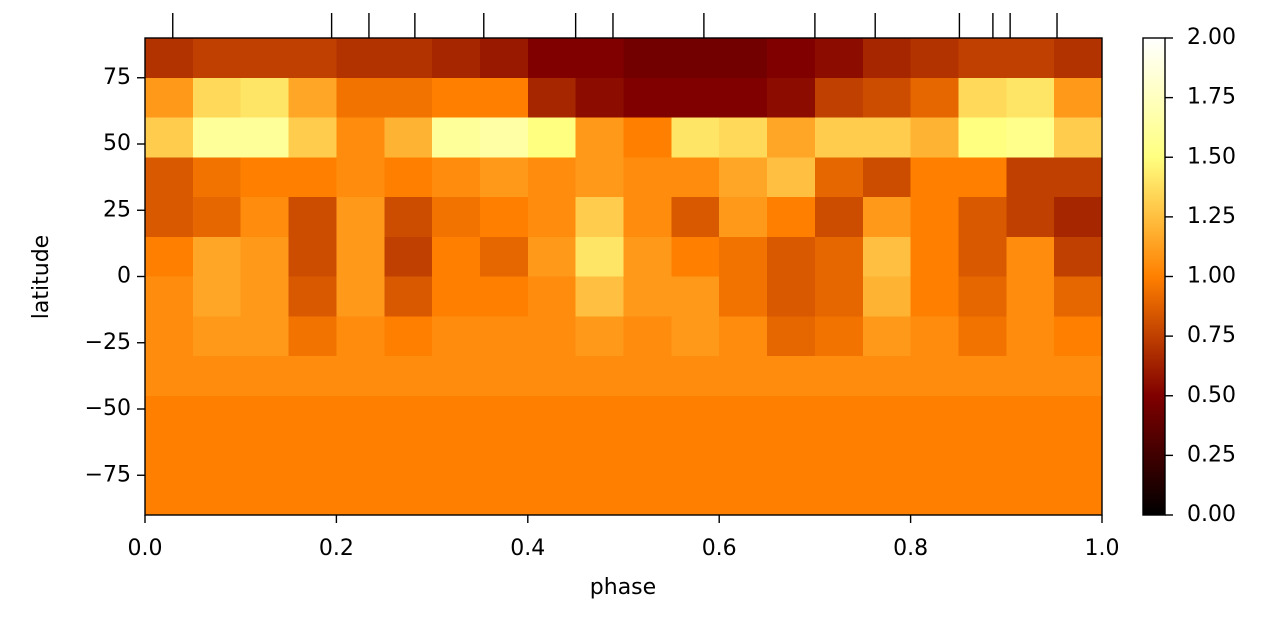 This screenshot has height=622, width=1278. I want to click on x-tick-label: 0.6, so click(719, 548).